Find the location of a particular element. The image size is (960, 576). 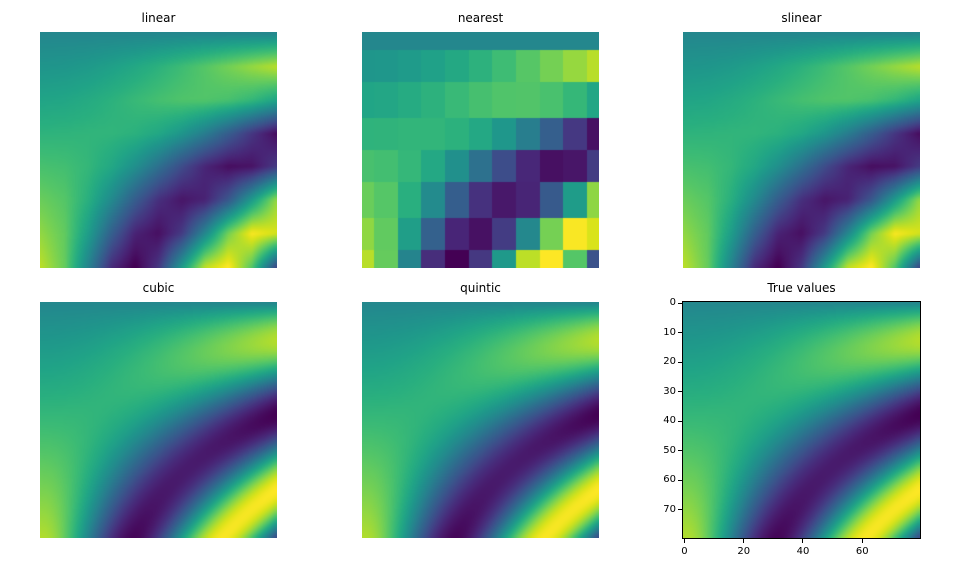

y-tick-label: 40 is located at coordinates (669, 421).